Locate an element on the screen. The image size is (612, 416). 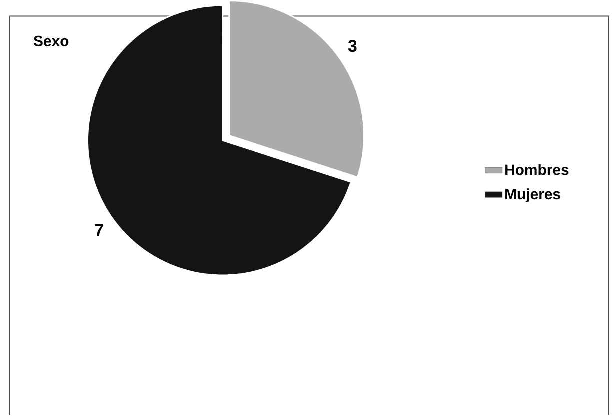
data-label: 3 is located at coordinates (352, 46).